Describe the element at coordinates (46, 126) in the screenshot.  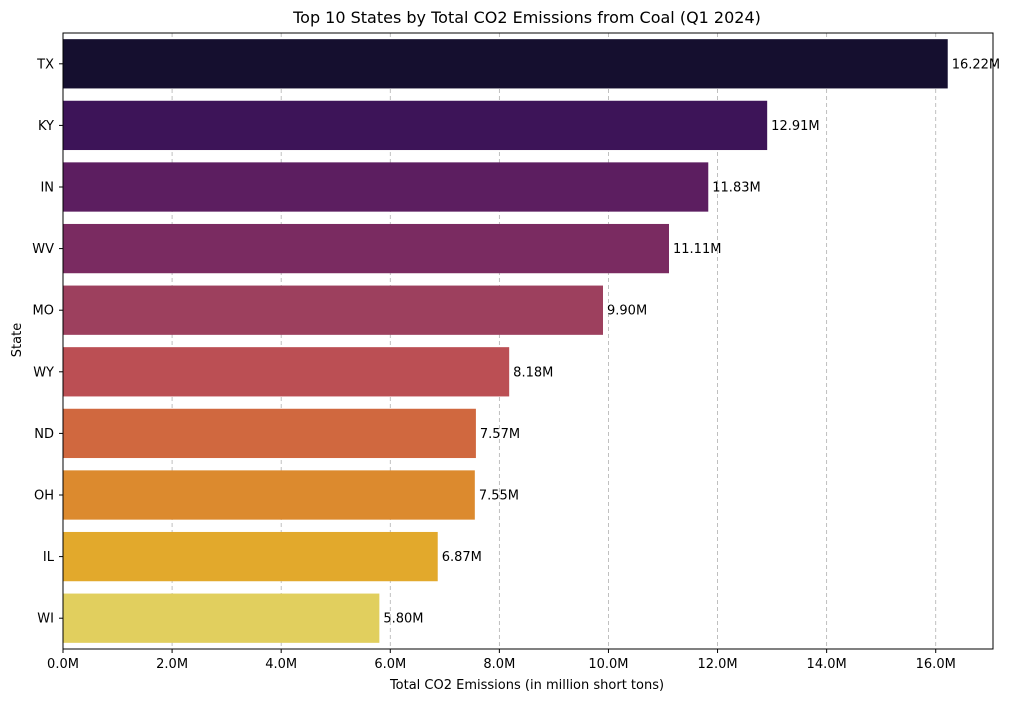
I see `y-tick-label: KY` at that location.